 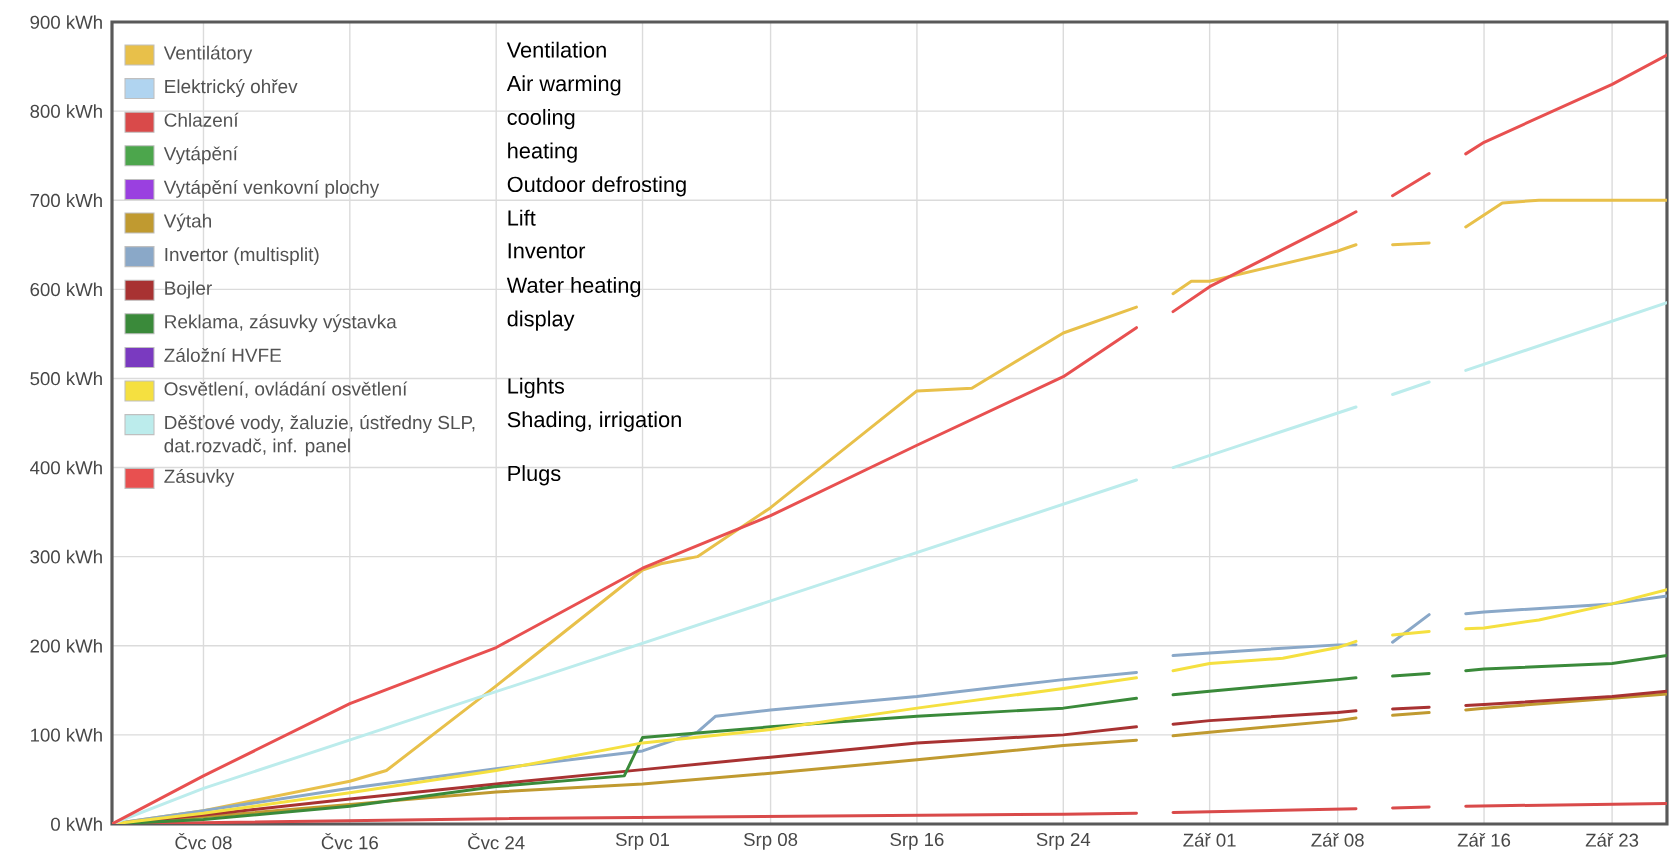 I want to click on x-tick-label: Zář 16, so click(x=1484, y=839).